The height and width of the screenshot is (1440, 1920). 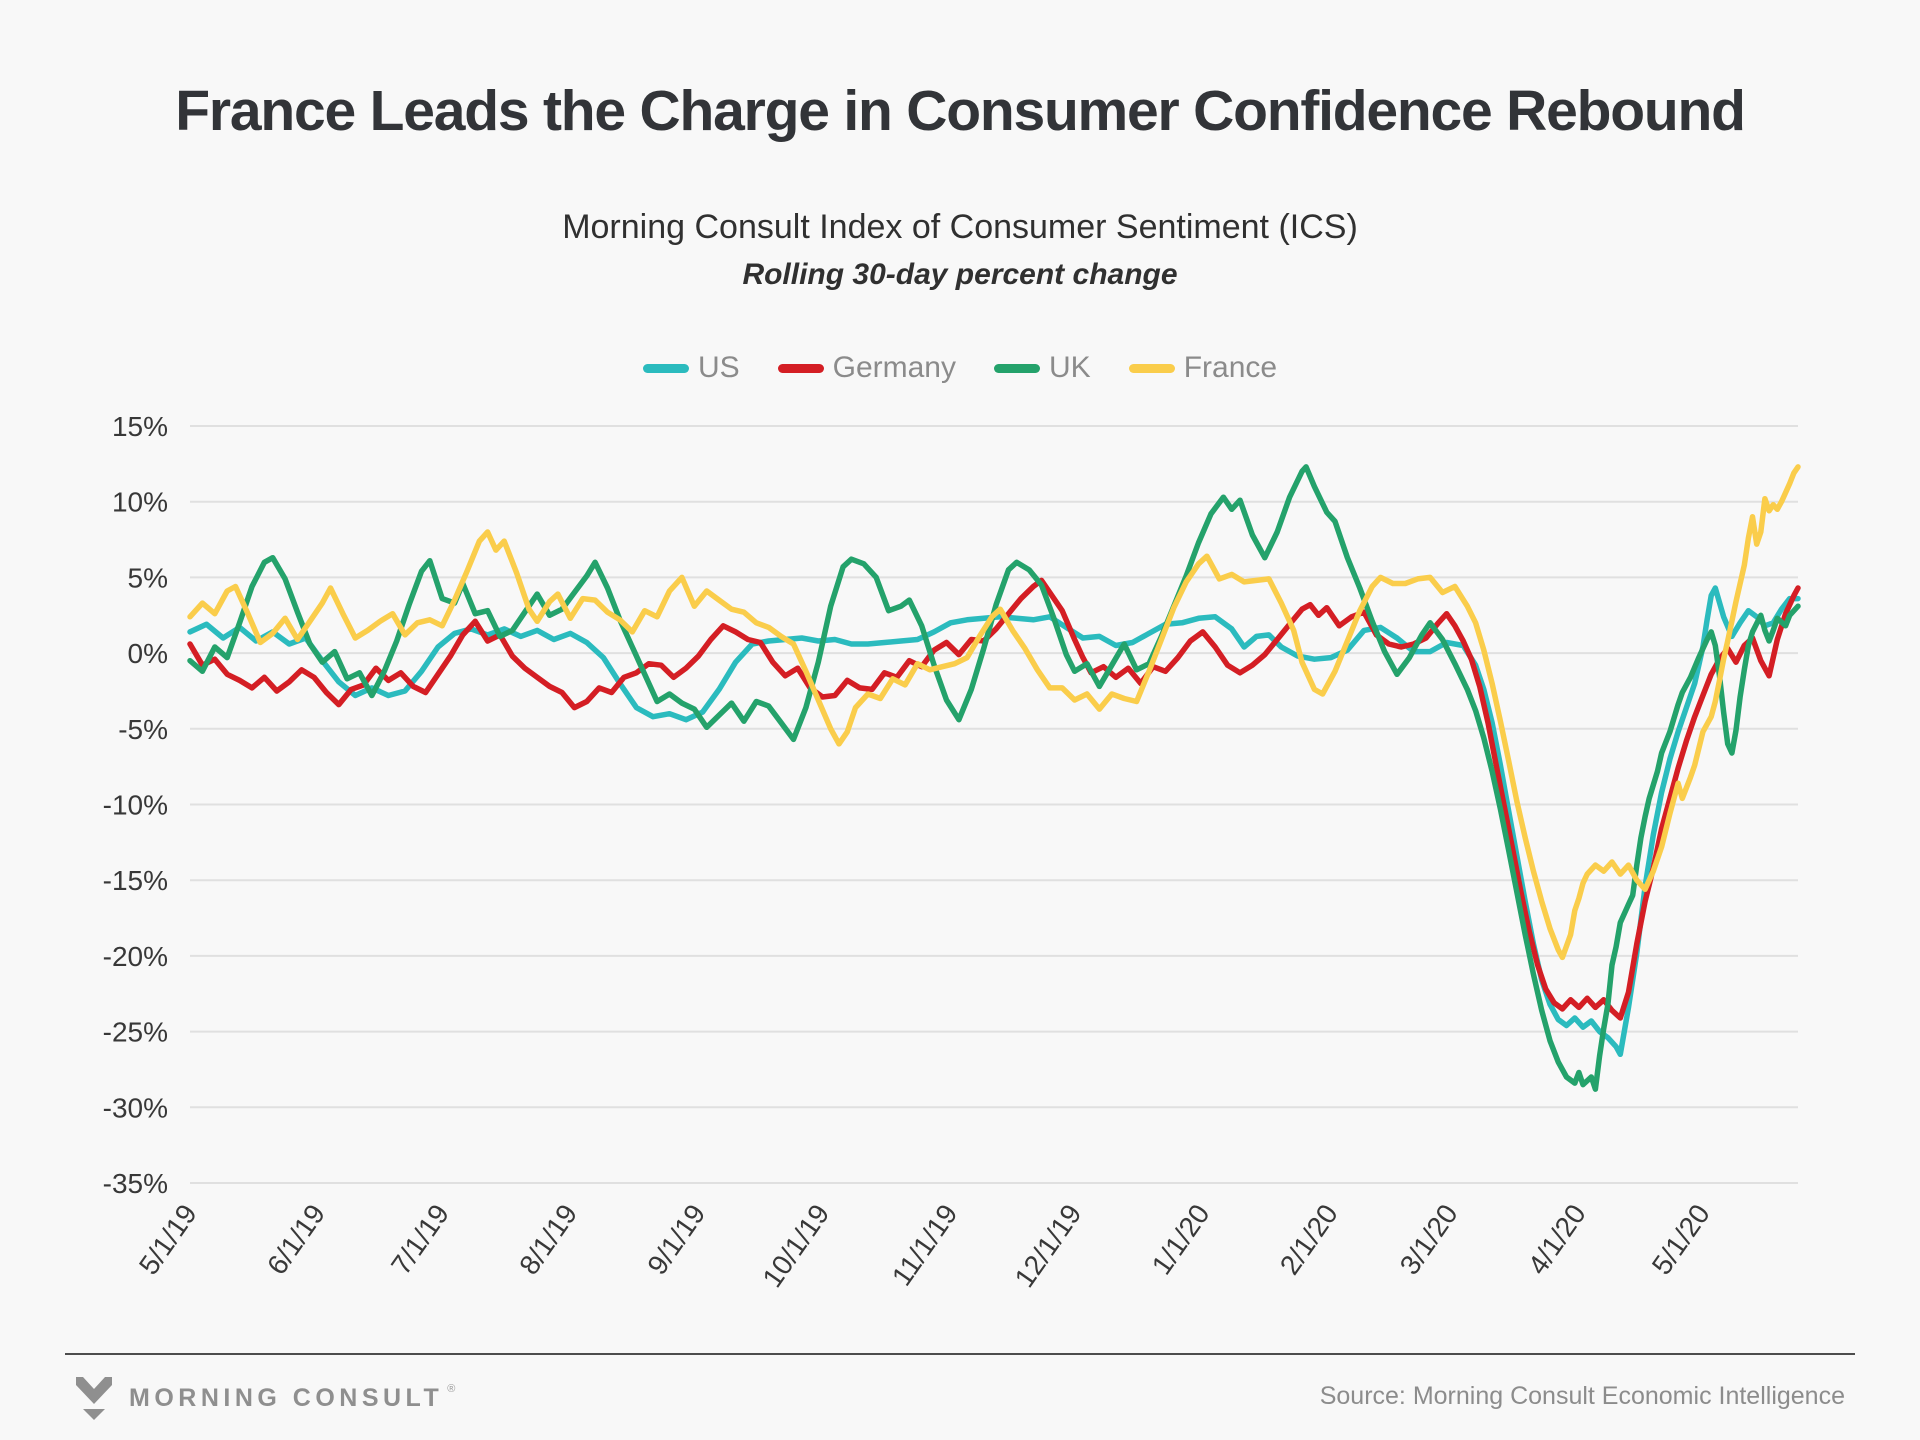 What do you see at coordinates (925, 1245) in the screenshot?
I see `x-axis-label: 11/1/19` at bounding box center [925, 1245].